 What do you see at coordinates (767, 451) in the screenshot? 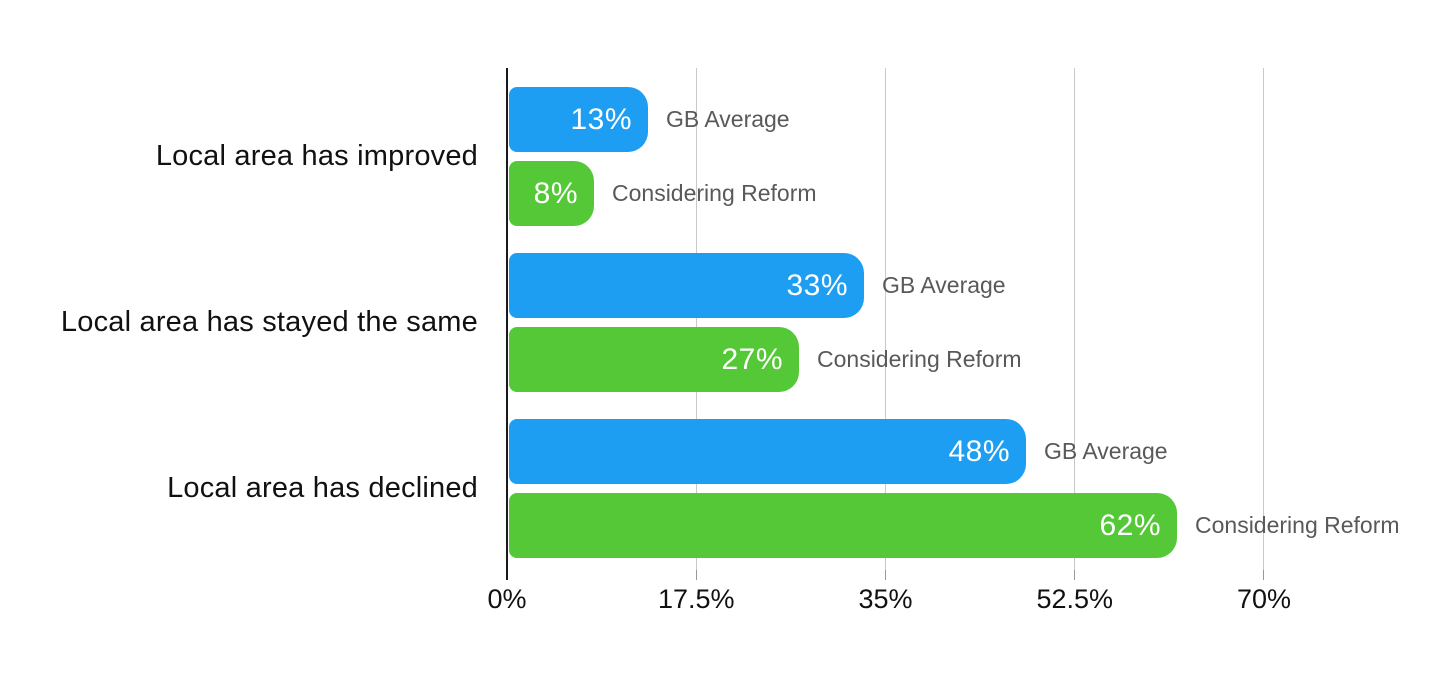
I see `bar-gb-average: 48%` at bounding box center [767, 451].